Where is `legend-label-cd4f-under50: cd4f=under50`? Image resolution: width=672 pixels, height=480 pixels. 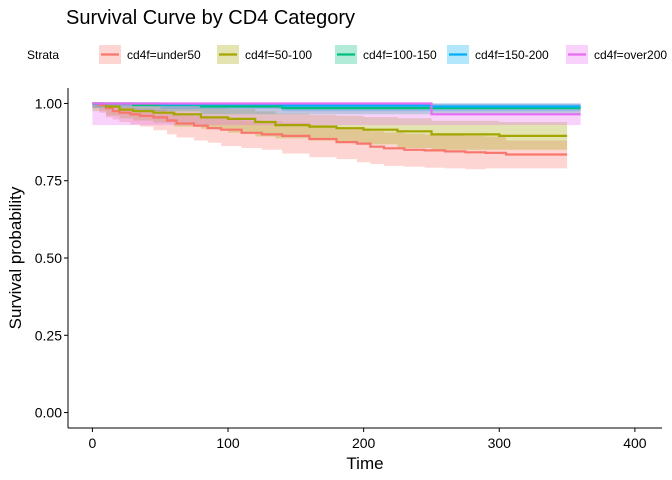 legend-label-cd4f-under50: cd4f=under50 is located at coordinates (164, 55).